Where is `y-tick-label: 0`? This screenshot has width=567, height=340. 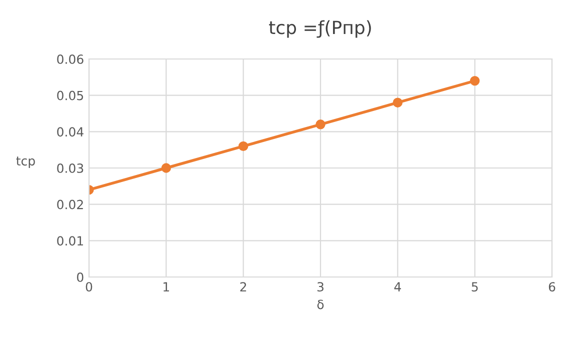
y-tick-label: 0 is located at coordinates (80, 277).